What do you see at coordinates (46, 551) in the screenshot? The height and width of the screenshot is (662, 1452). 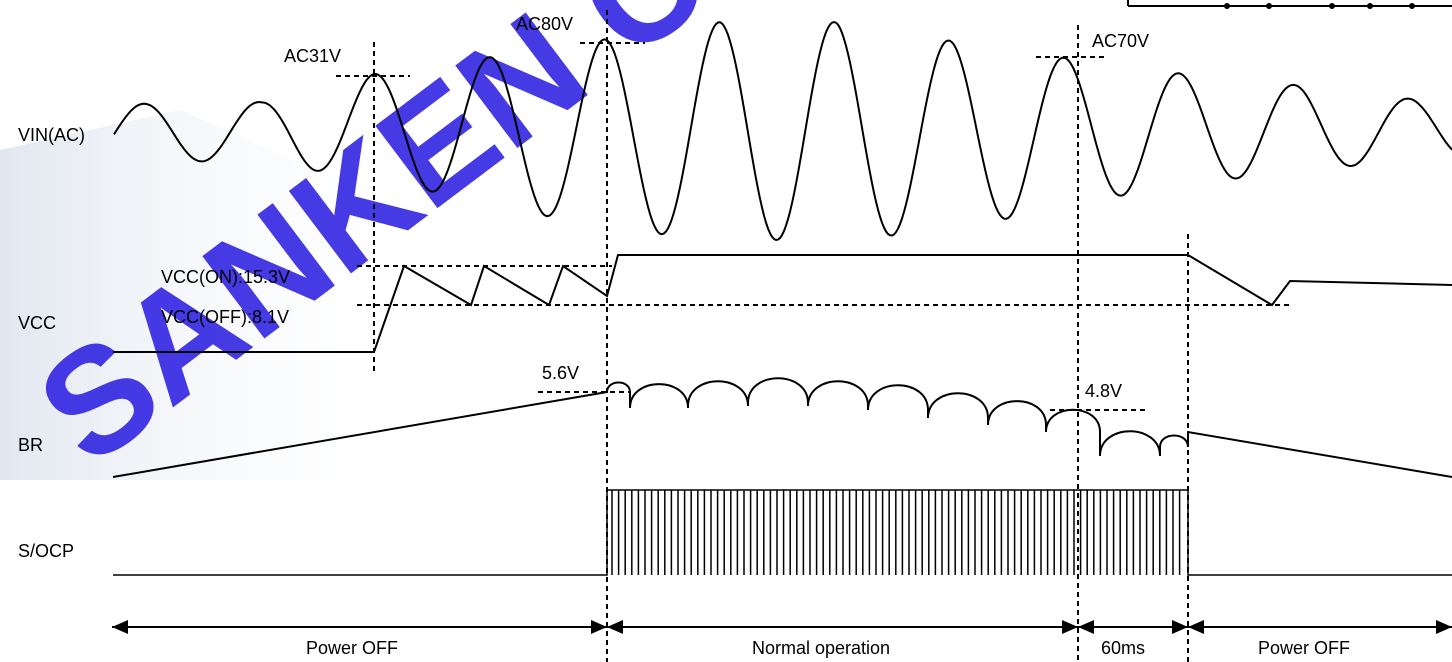 I see `signal-label-socp: S/OCP` at bounding box center [46, 551].